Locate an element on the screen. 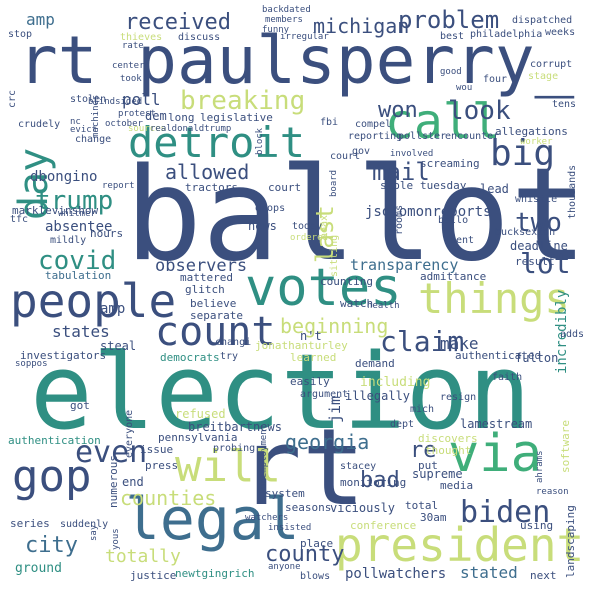 The image size is (590, 590). word-things: things is located at coordinates (494, 298).